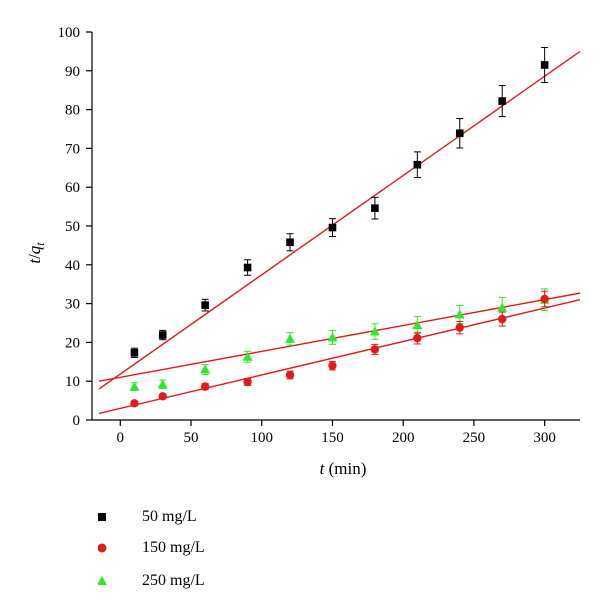 This screenshot has height=605, width=600. I want to click on y-tick-label: 70, so click(72, 149).